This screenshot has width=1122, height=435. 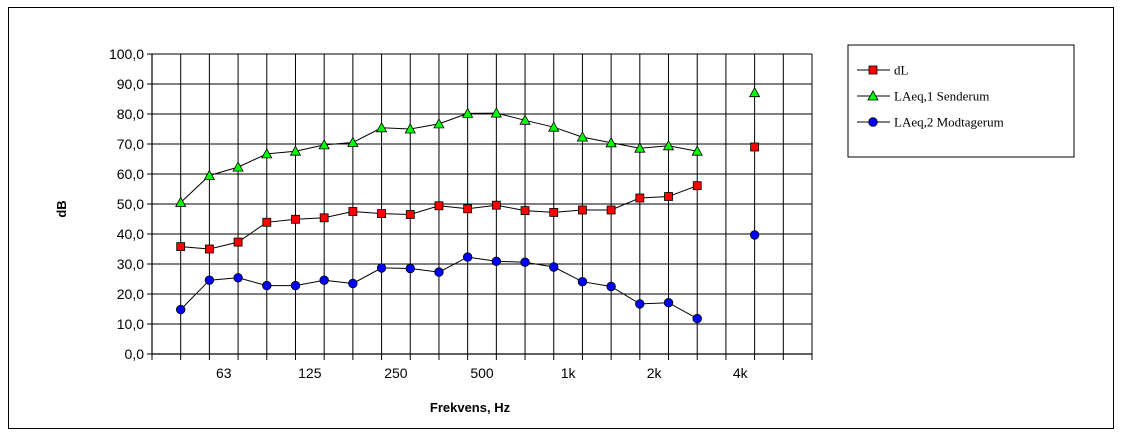 I want to click on x-tick-label: 63, so click(x=224, y=373).